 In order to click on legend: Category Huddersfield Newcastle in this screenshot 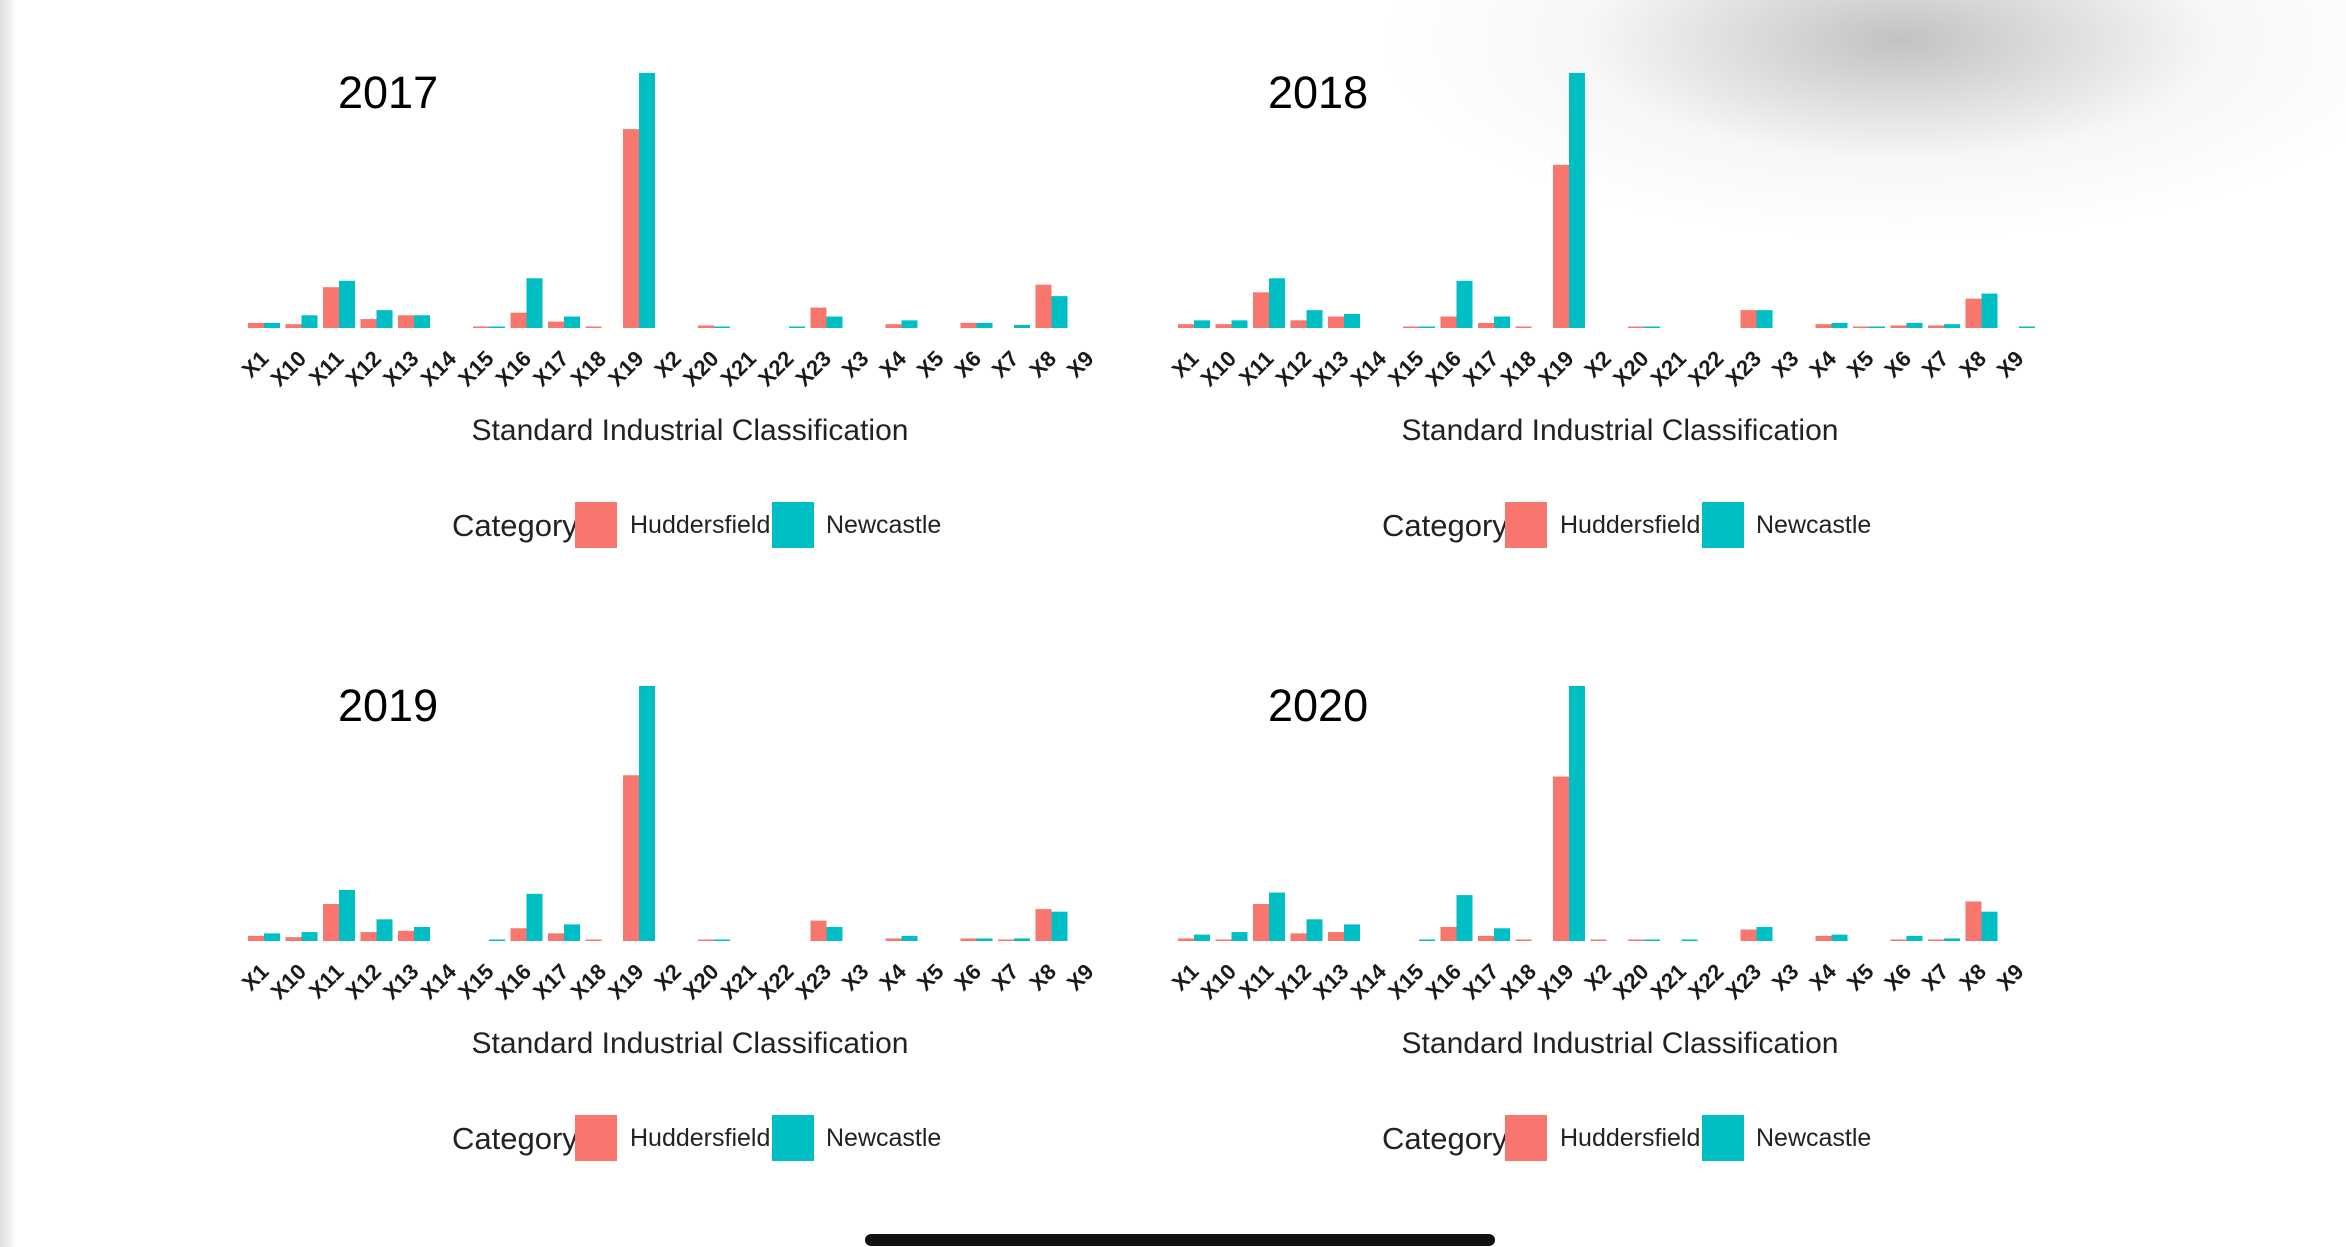, I will do `click(1626, 525)`.